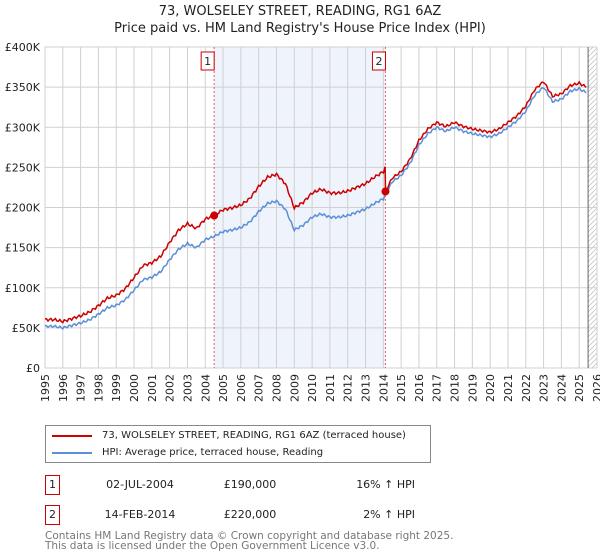 The height and width of the screenshot is (560, 600). I want to click on x-tick-label: 2015, so click(401, 388).